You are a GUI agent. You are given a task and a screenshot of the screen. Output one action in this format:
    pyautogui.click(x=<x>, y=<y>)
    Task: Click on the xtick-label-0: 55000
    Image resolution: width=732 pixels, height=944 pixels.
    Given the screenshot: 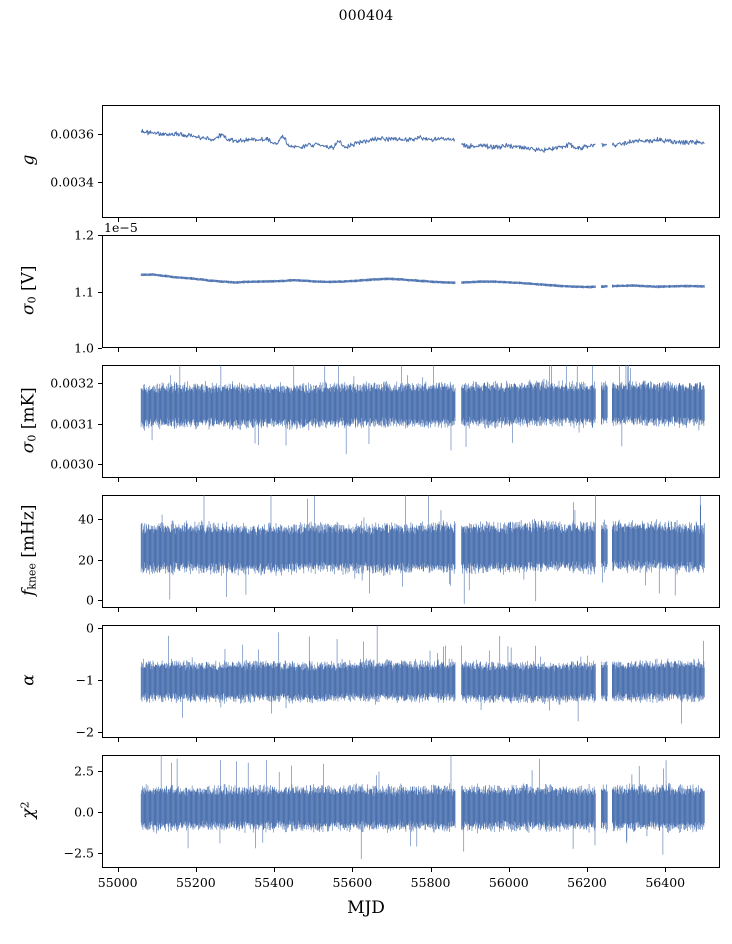 What is the action you would take?
    pyautogui.click(x=117, y=882)
    